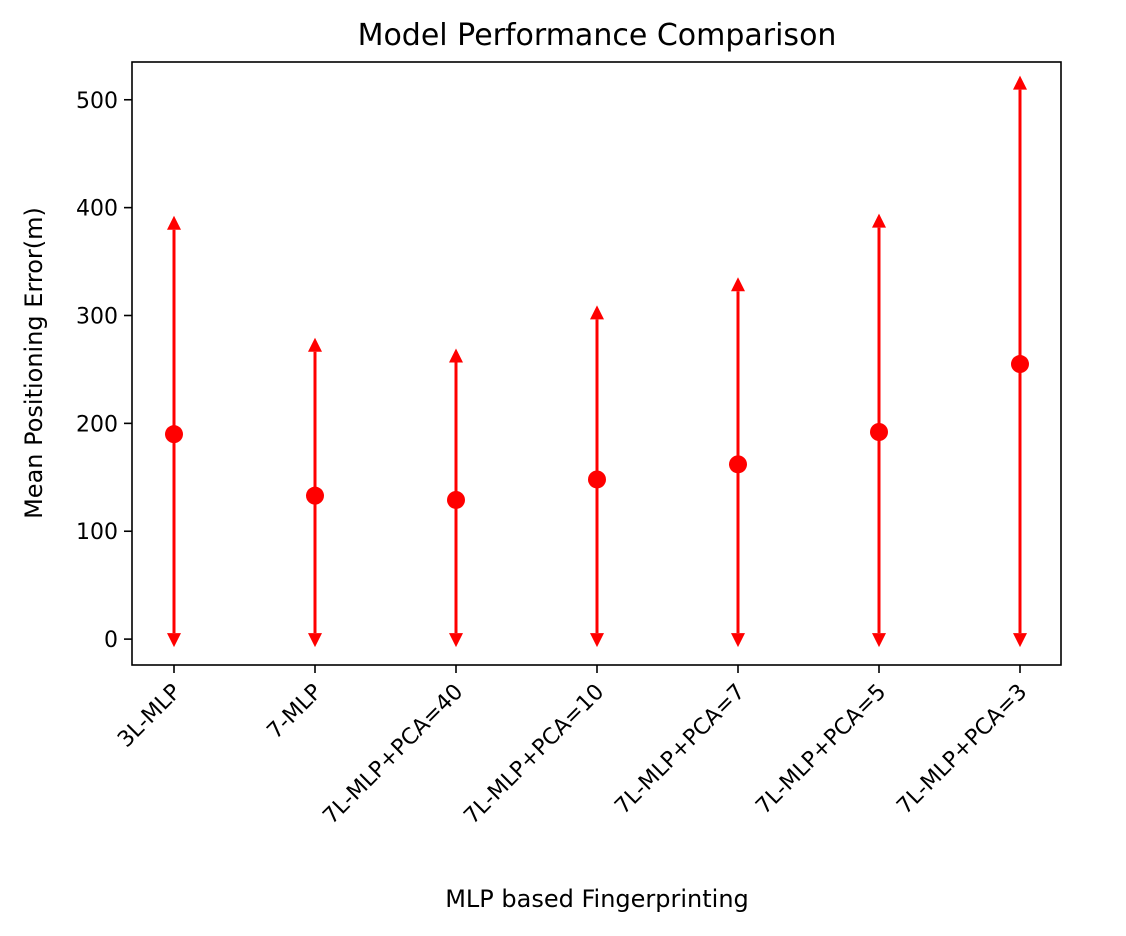 This screenshot has width=1126, height=936. I want to click on y-tick-label: 400, so click(97, 209).